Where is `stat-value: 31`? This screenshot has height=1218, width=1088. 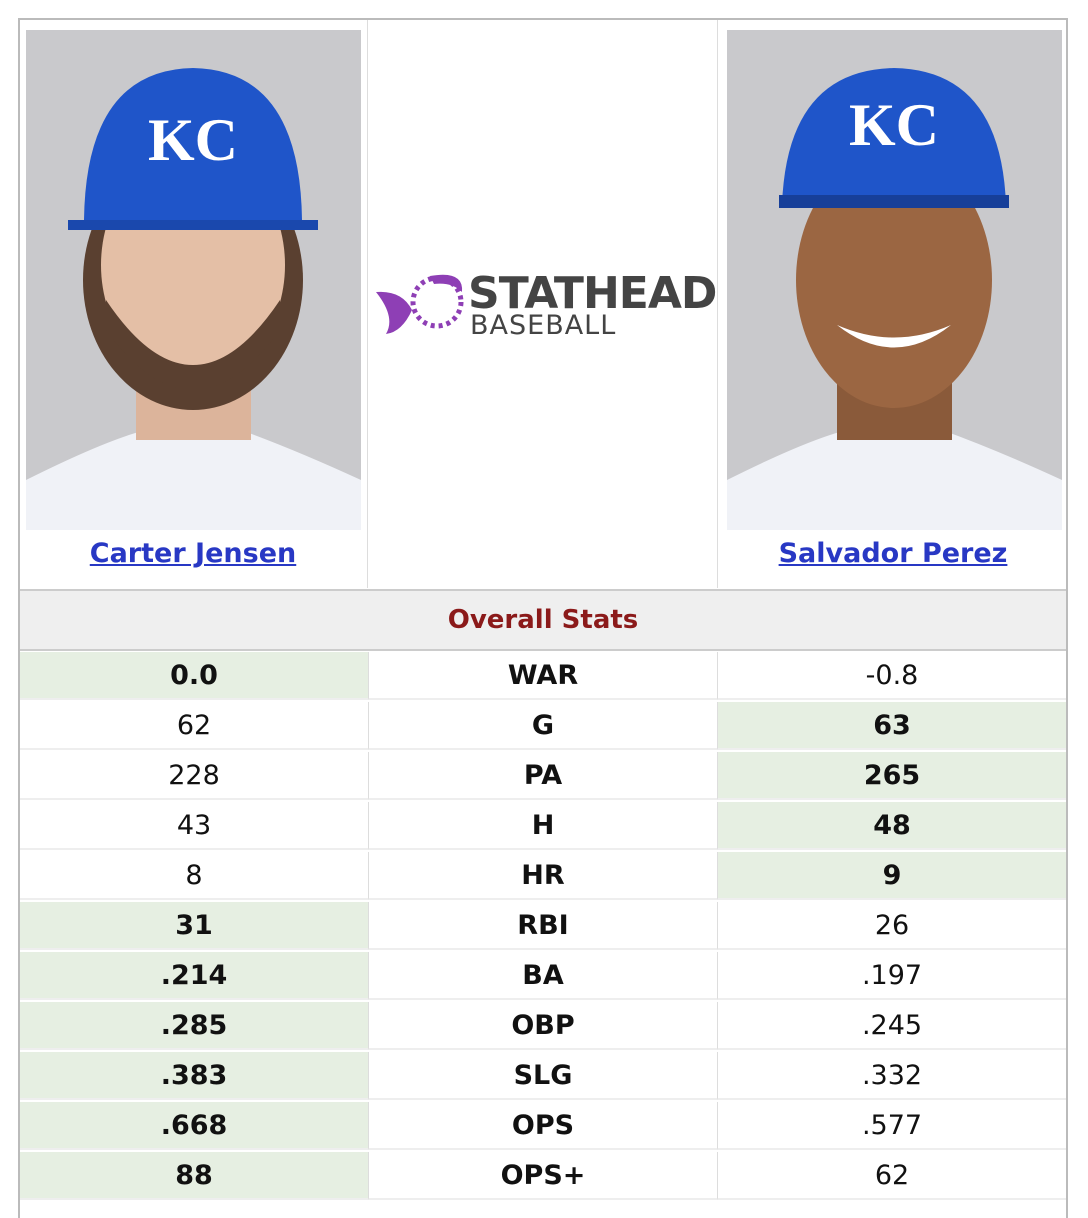 stat-value: 31 is located at coordinates (194, 926).